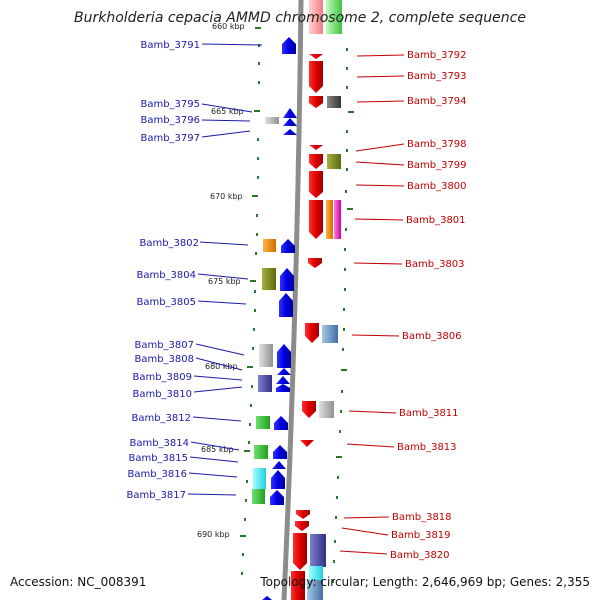  I want to click on label-bamb-3802: Bamb_3802, so click(169, 243).